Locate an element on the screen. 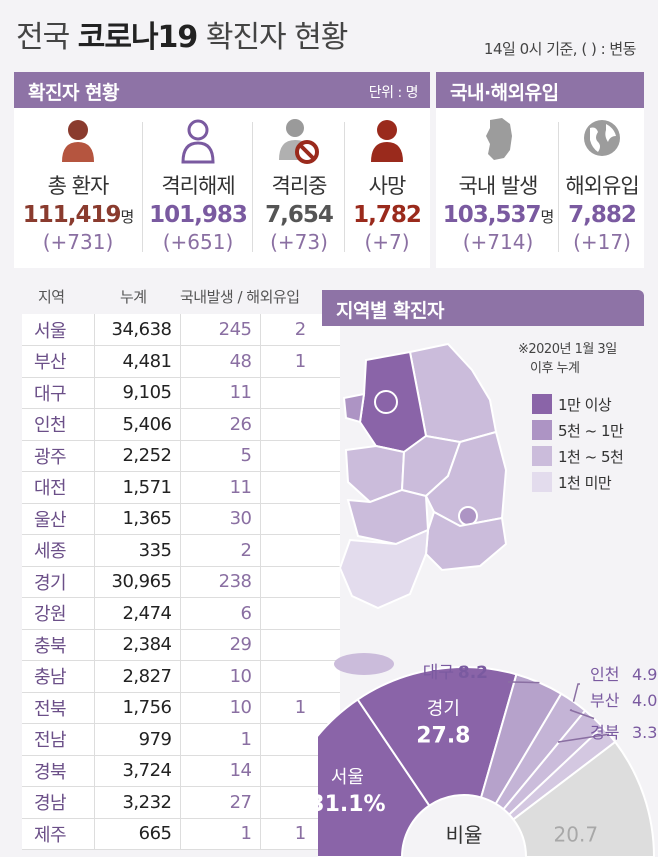  domestic-cell: 29 is located at coordinates (219, 645).